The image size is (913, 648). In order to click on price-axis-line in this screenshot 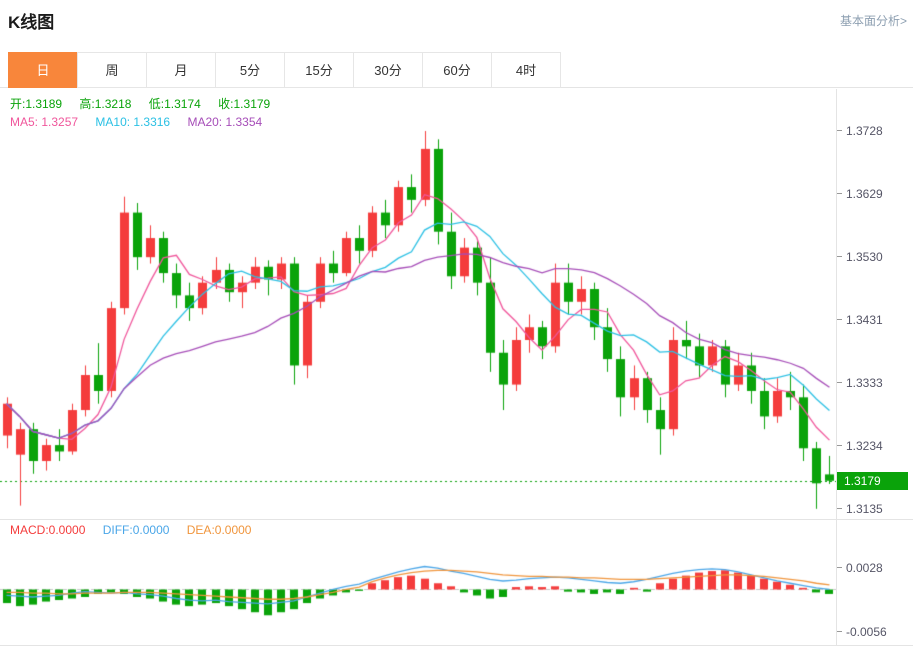, I will do `click(836, 367)`.